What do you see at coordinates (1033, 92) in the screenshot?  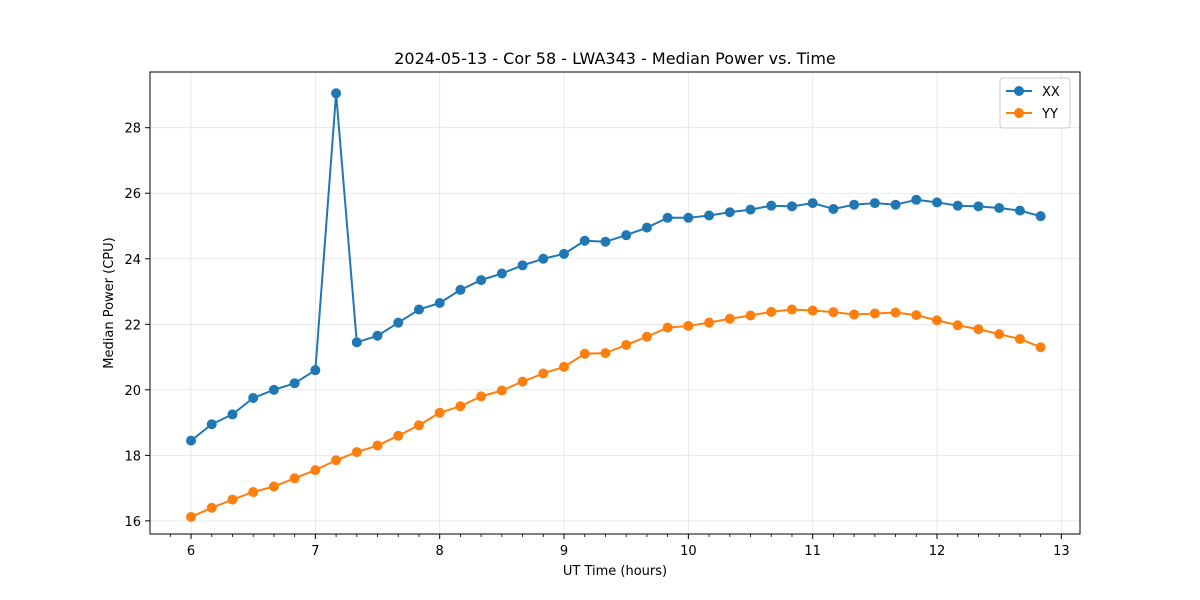 I see `legend-item-xx: XX` at bounding box center [1033, 92].